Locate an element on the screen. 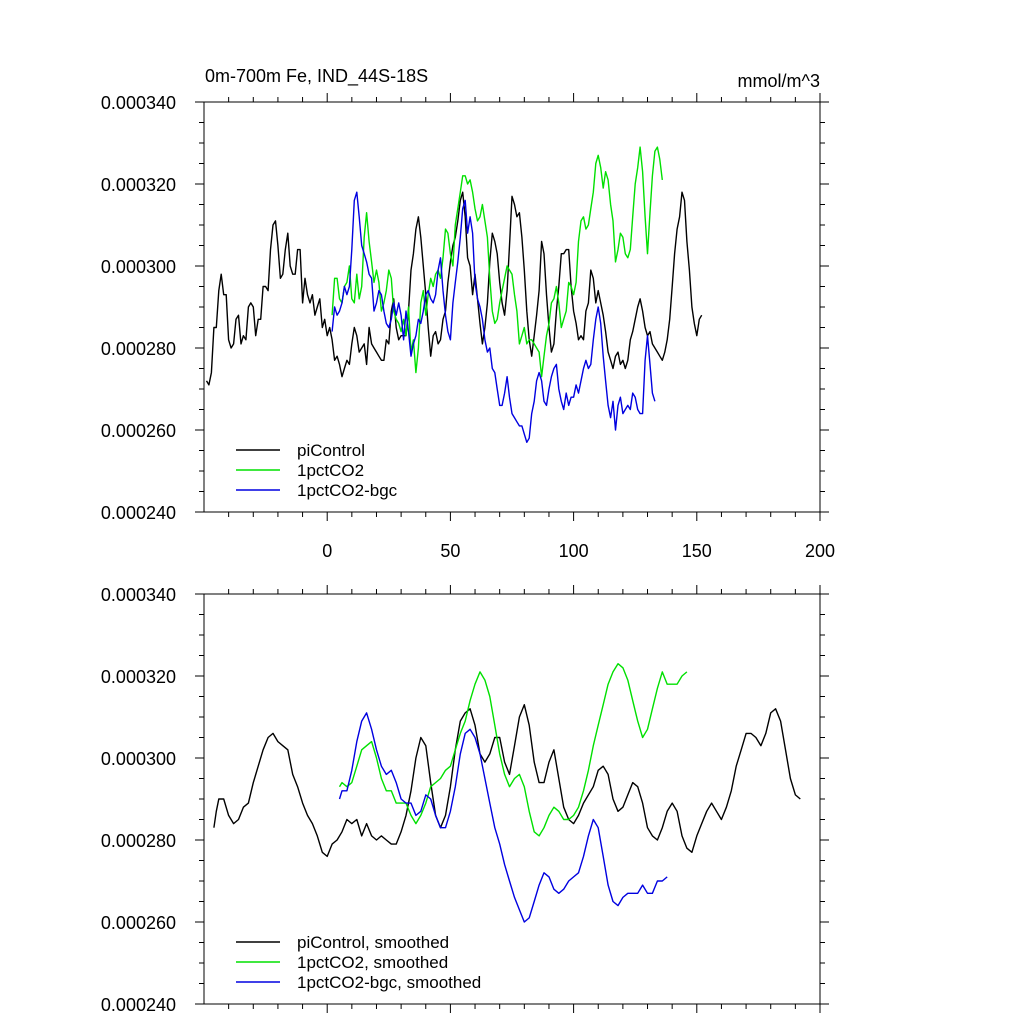 The height and width of the screenshot is (1029, 1024). series-line-1pctco2-bgc is located at coordinates (493, 317).